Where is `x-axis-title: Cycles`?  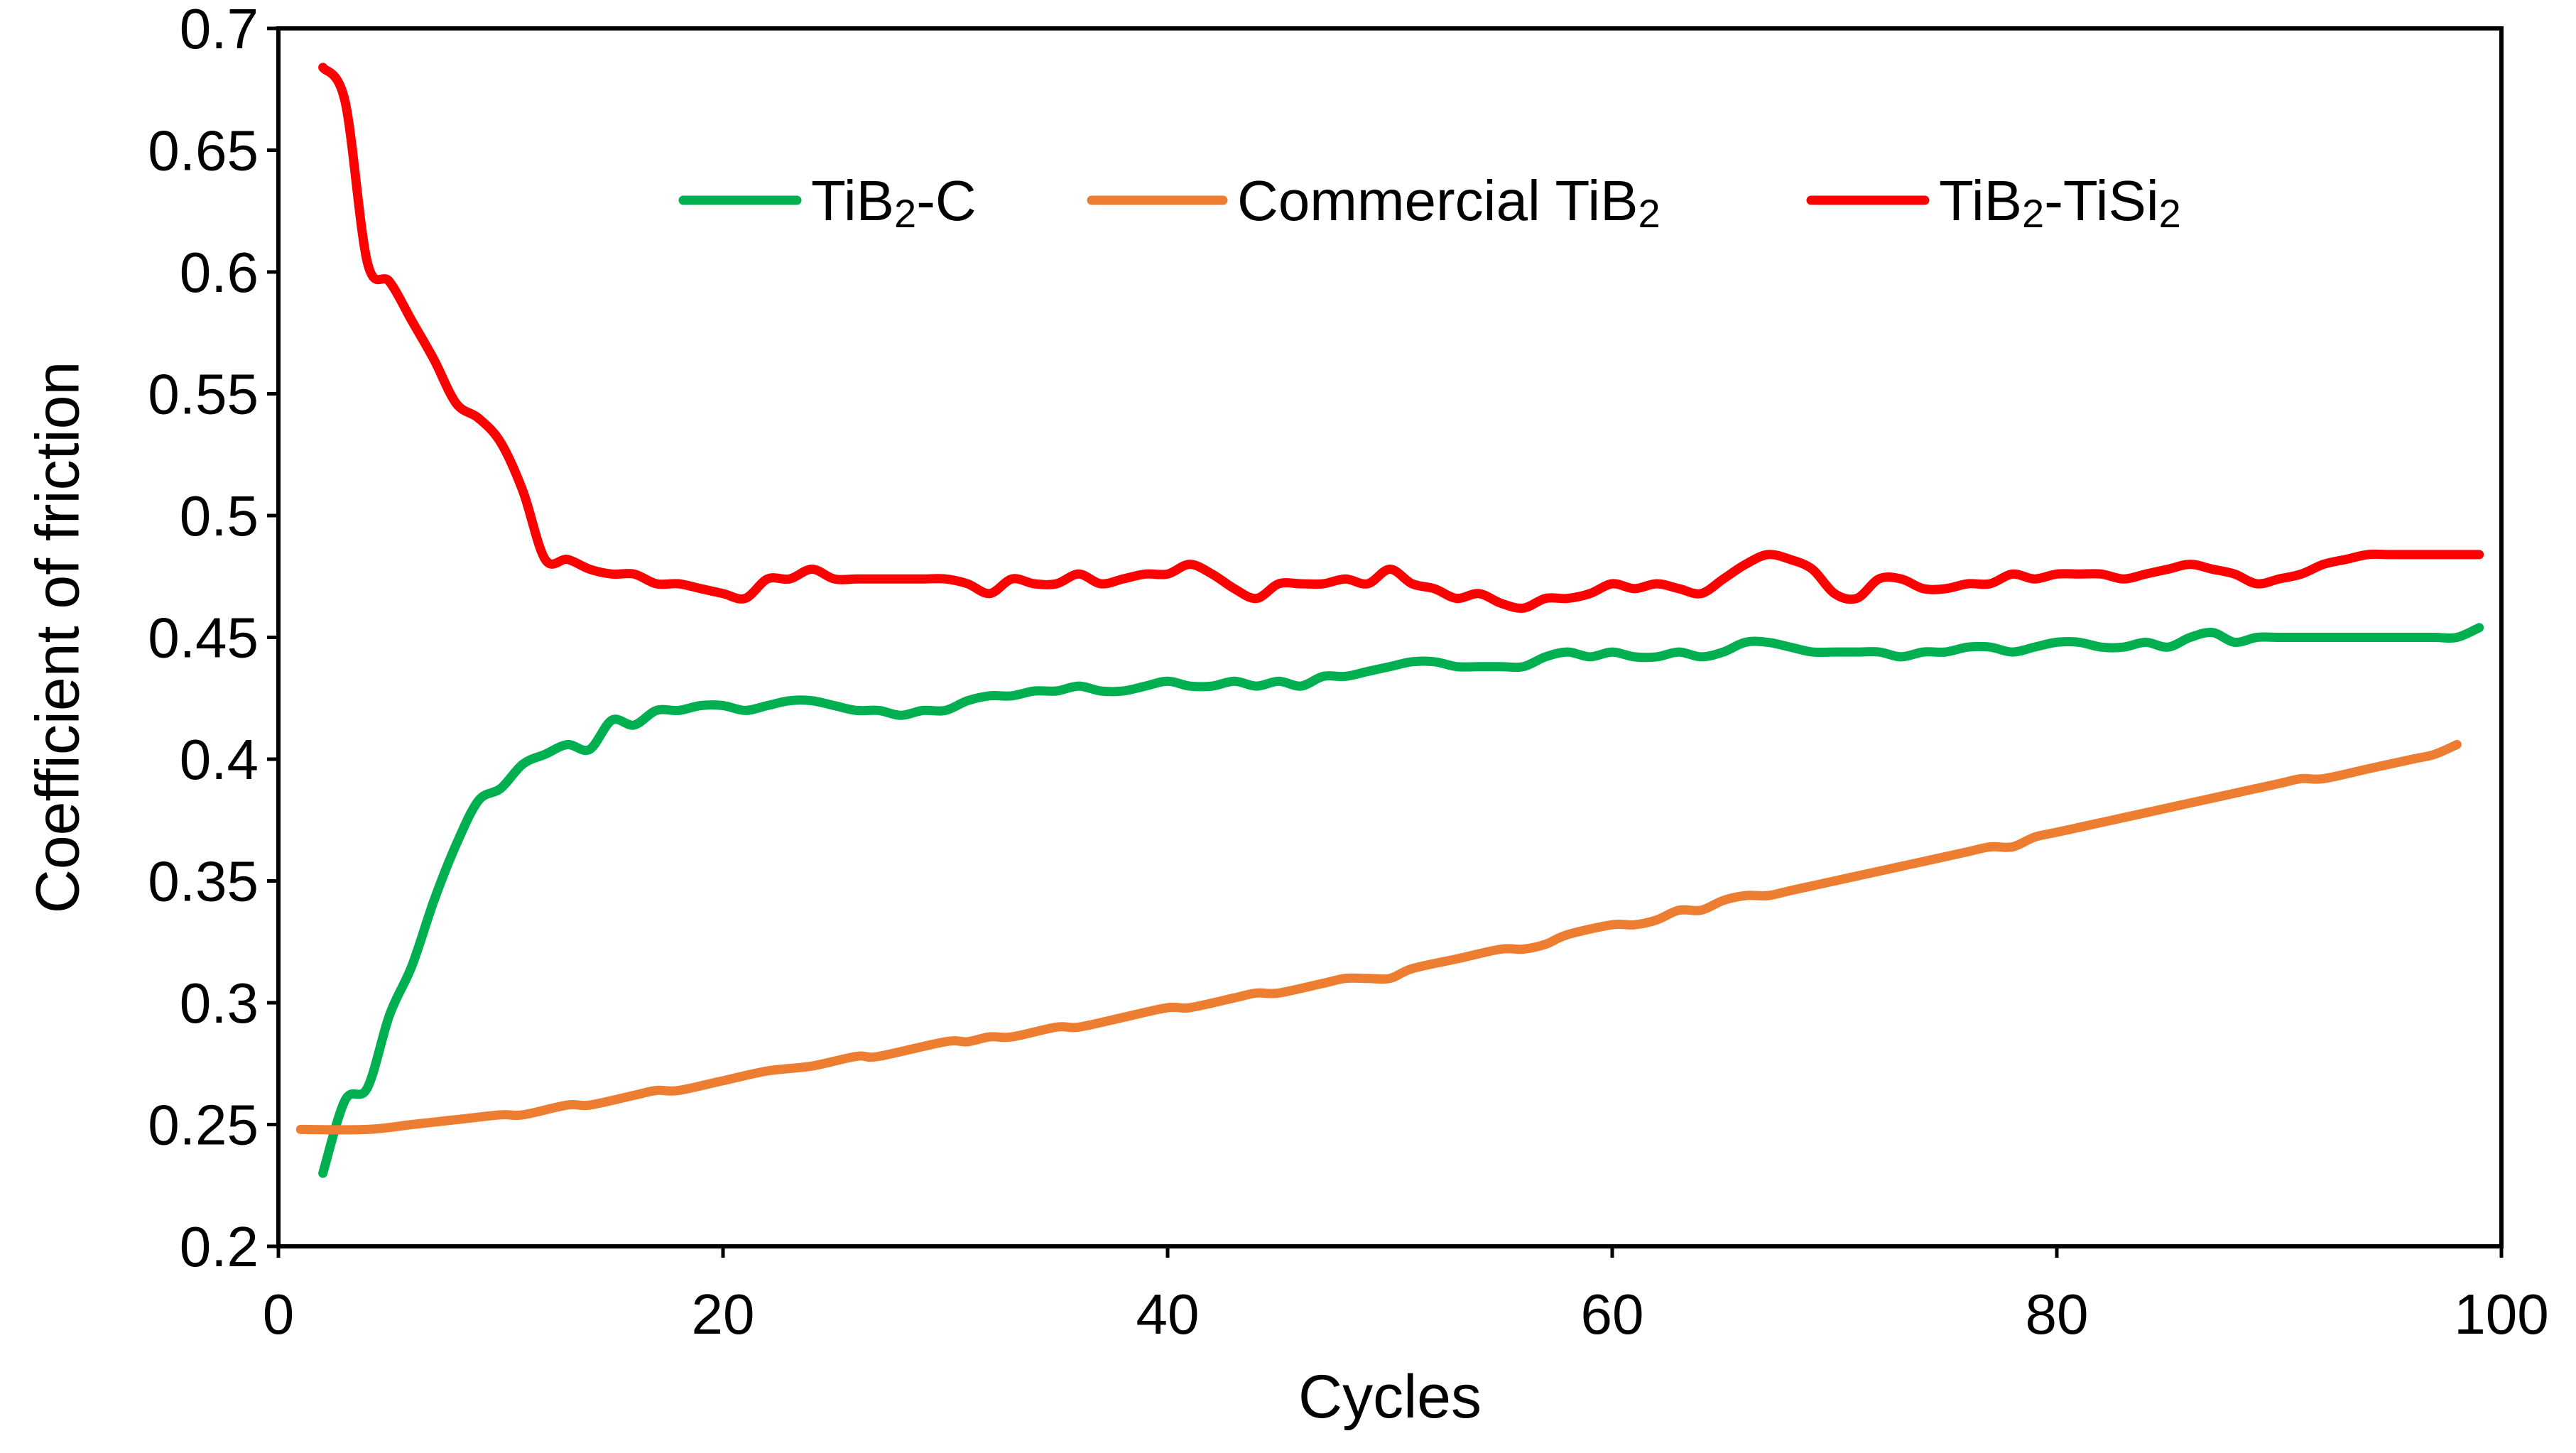 x-axis-title: Cycles is located at coordinates (1390, 1397).